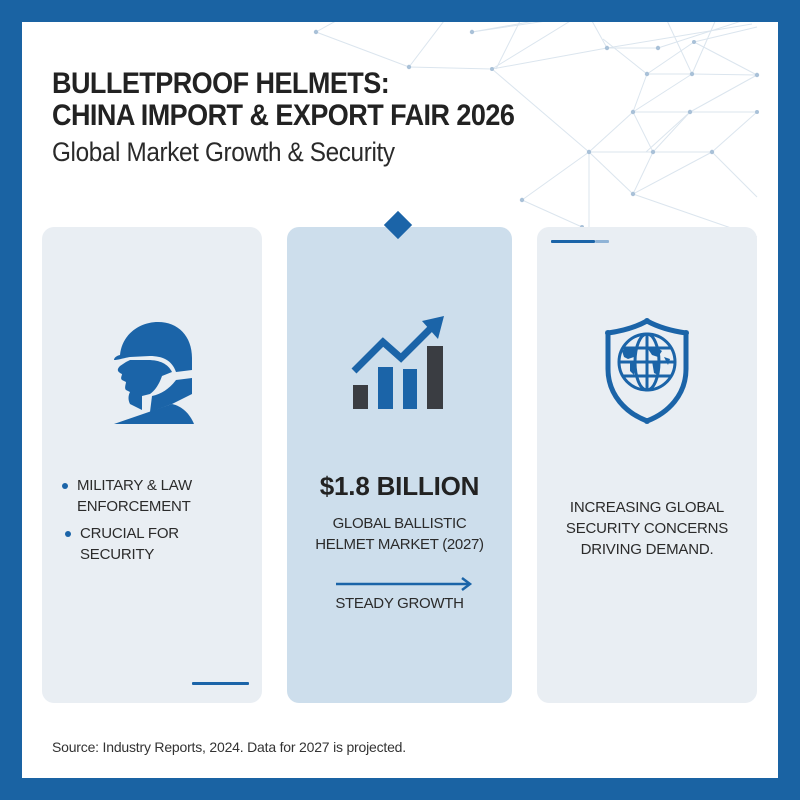 This screenshot has width=800, height=800. What do you see at coordinates (399, 486) in the screenshot?
I see `market-size-value: $1.8 BILLION` at bounding box center [399, 486].